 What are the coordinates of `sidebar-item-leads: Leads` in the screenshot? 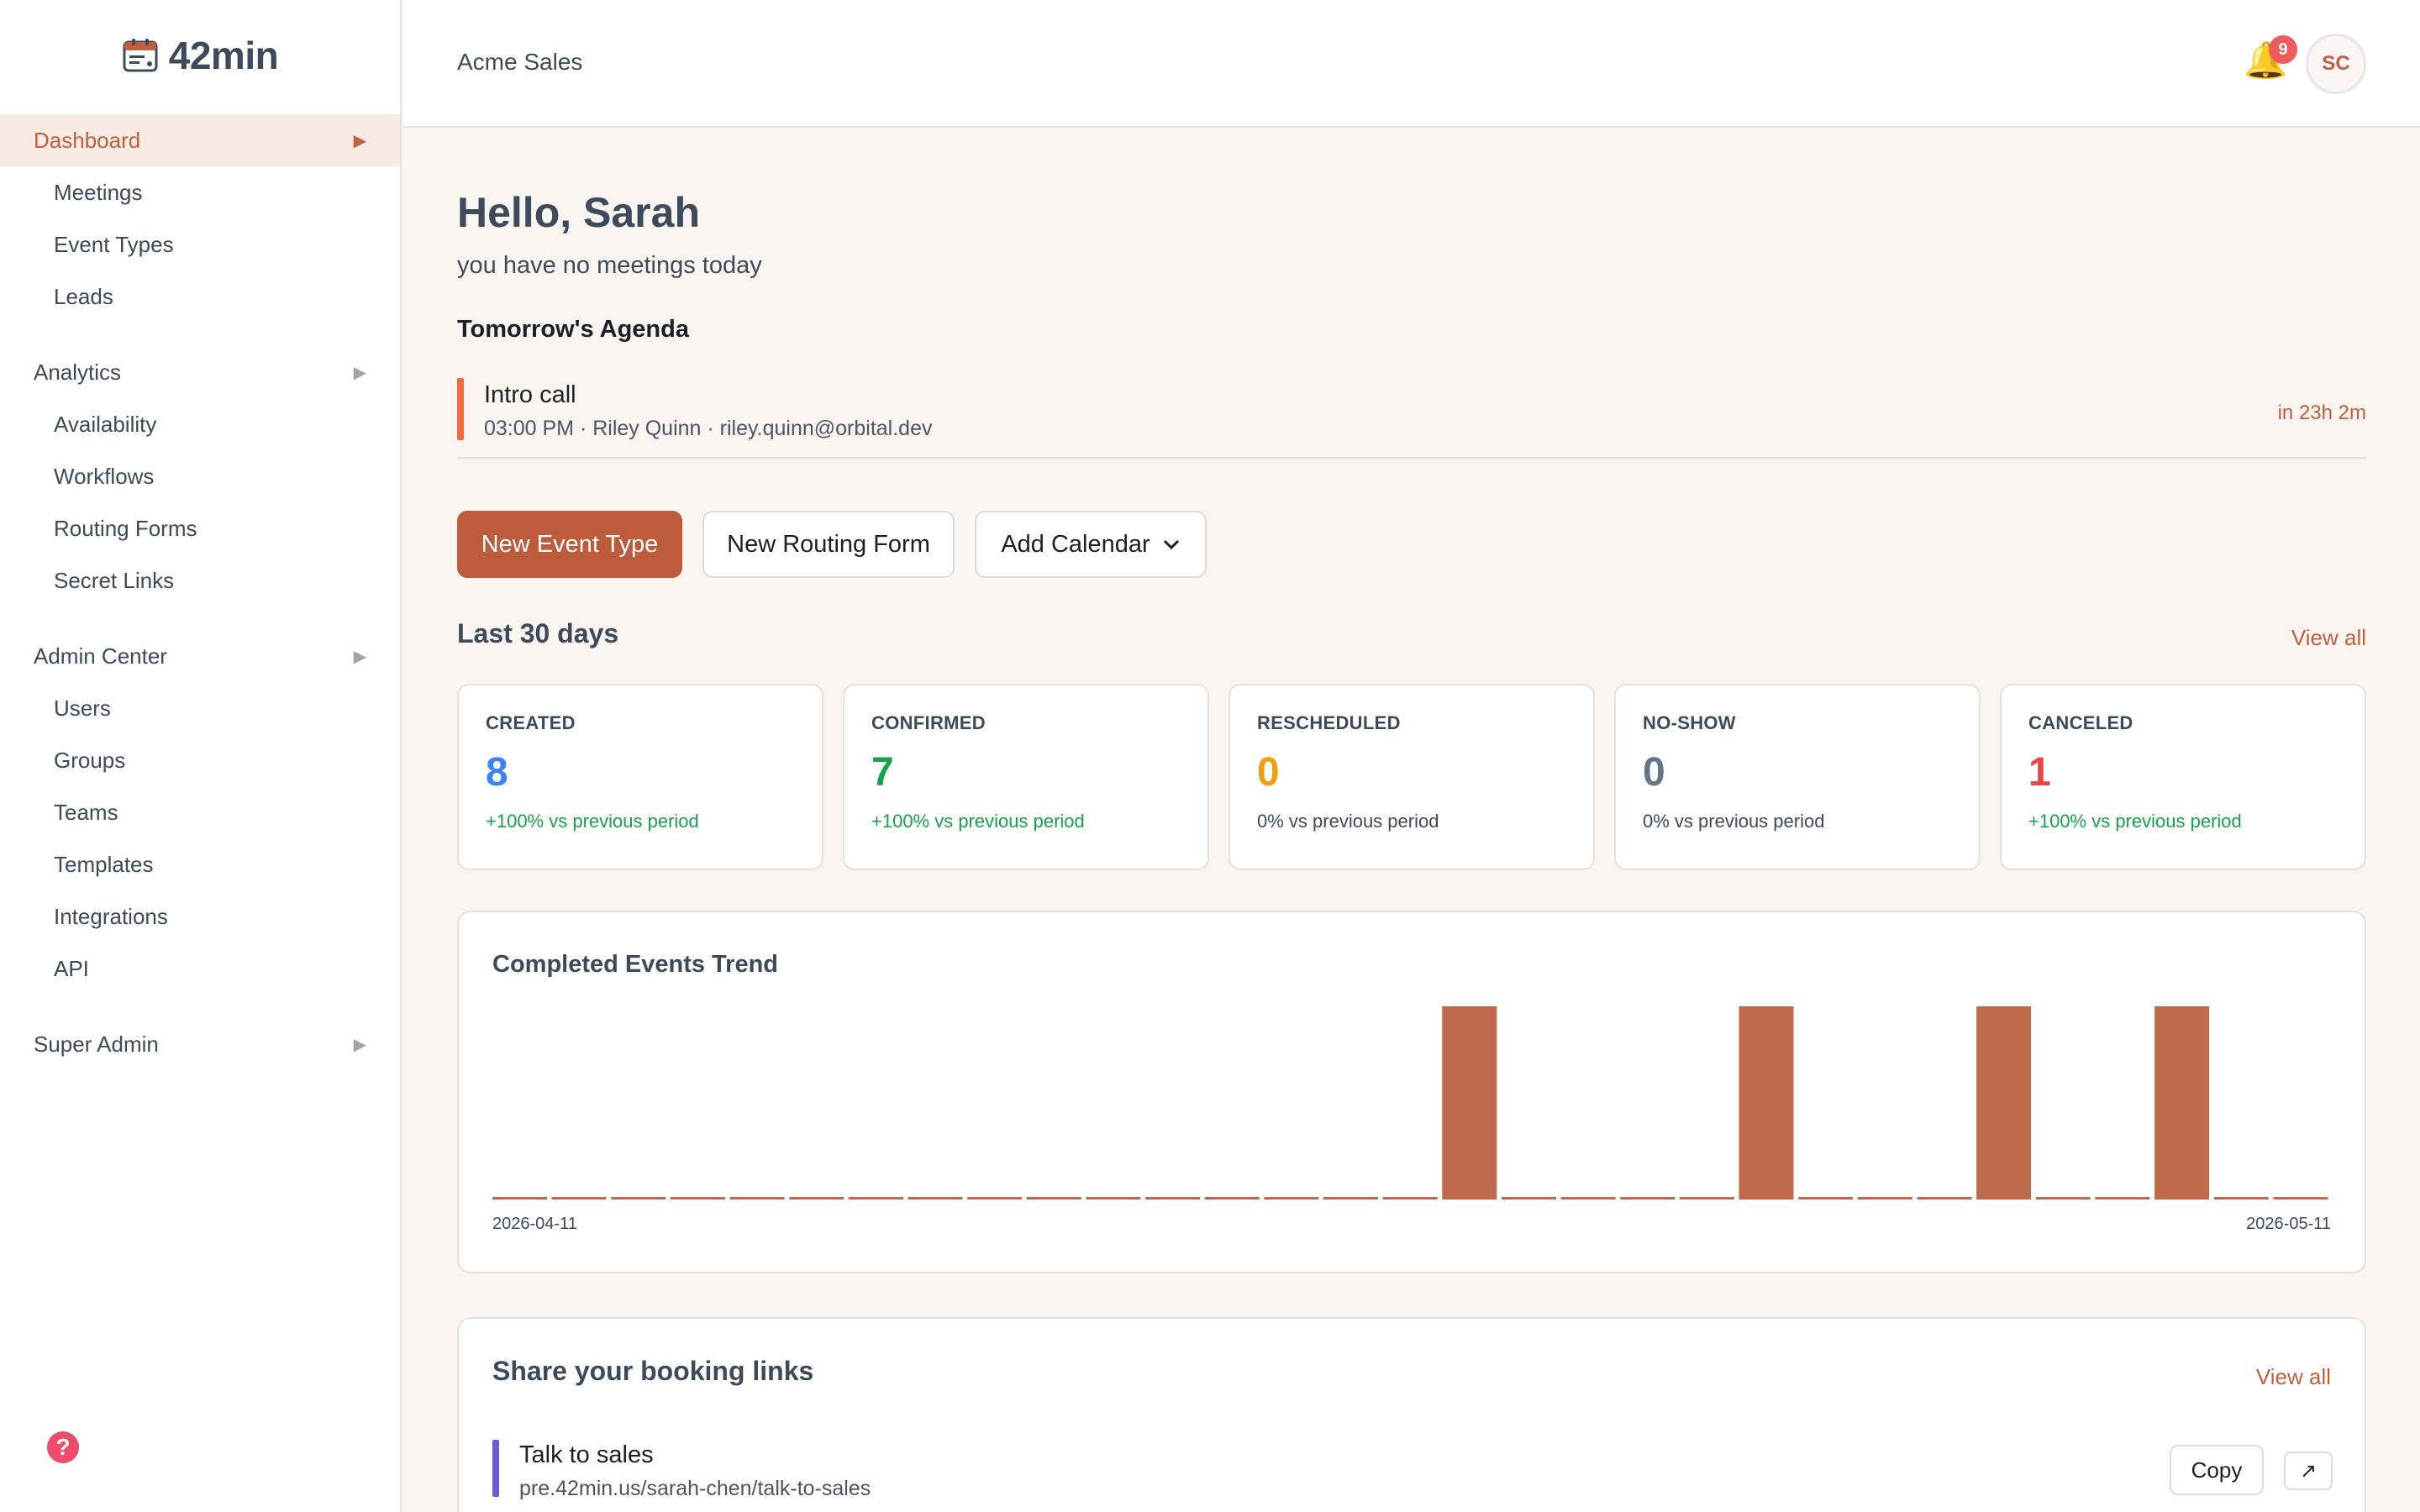 It's located at (83, 296).